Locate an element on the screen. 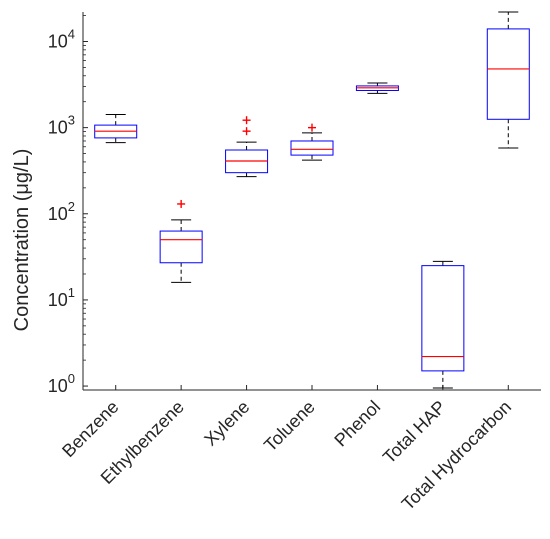 The width and height of the screenshot is (550, 539). y-tick-label: 10⁰ is located at coordinates (61, 383).